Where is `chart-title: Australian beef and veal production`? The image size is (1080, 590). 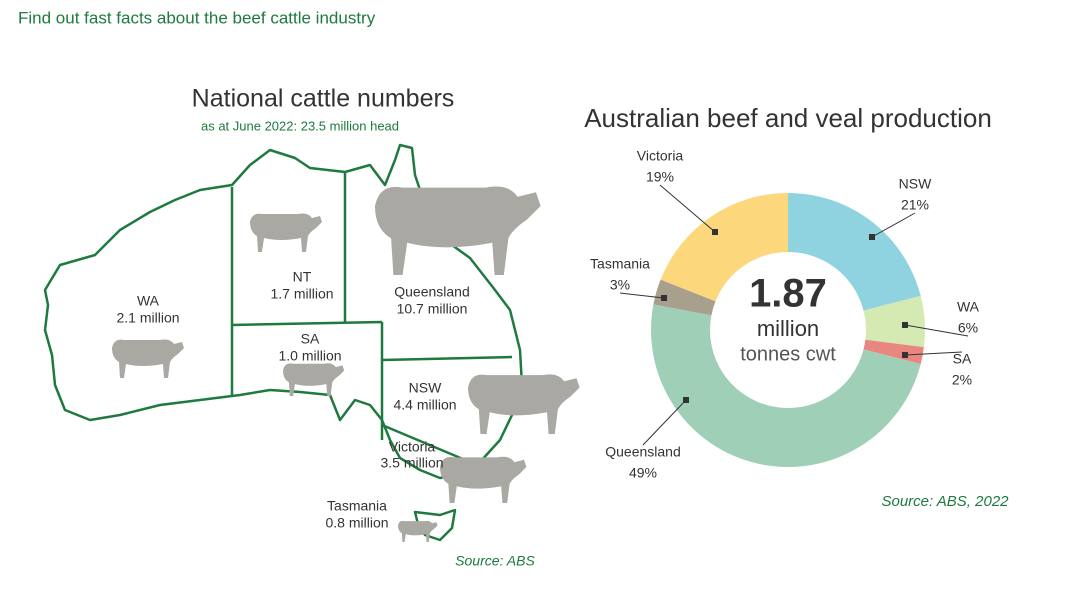 chart-title: Australian beef and veal production is located at coordinates (788, 118).